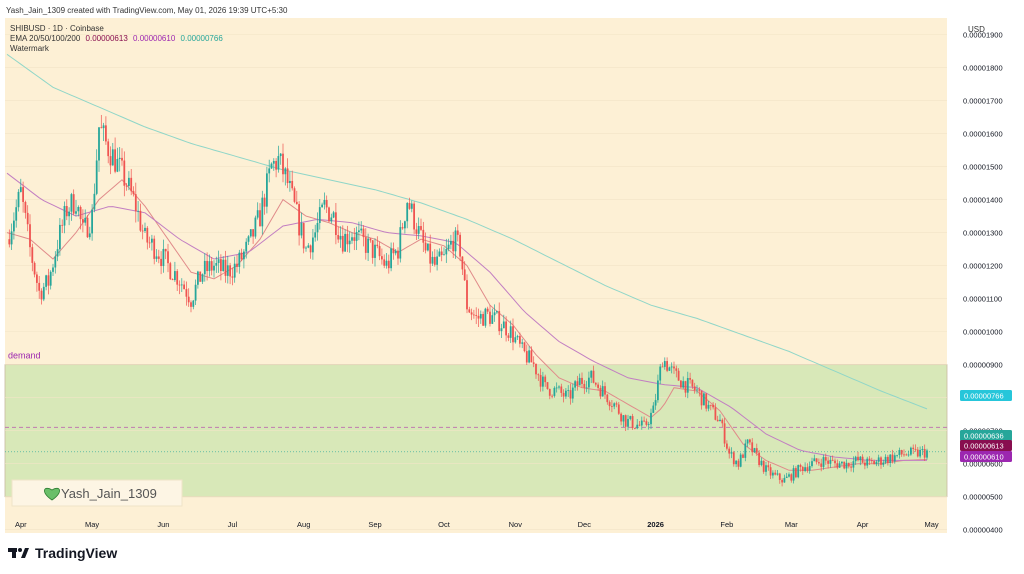 The width and height of the screenshot is (1024, 574). What do you see at coordinates (976, 29) in the screenshot?
I see `currency-label: USD` at bounding box center [976, 29].